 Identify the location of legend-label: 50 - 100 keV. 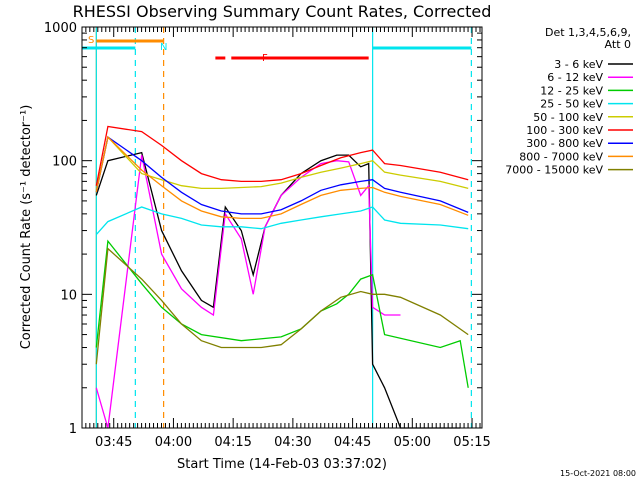
(568, 117).